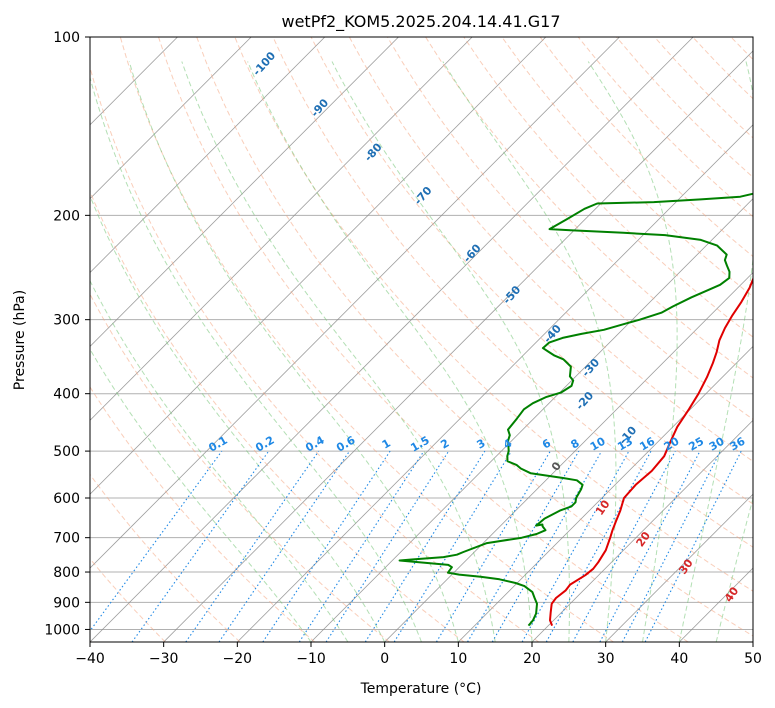  Describe the element at coordinates (753, 659) in the screenshot. I see `x-tick-label: 50` at that location.